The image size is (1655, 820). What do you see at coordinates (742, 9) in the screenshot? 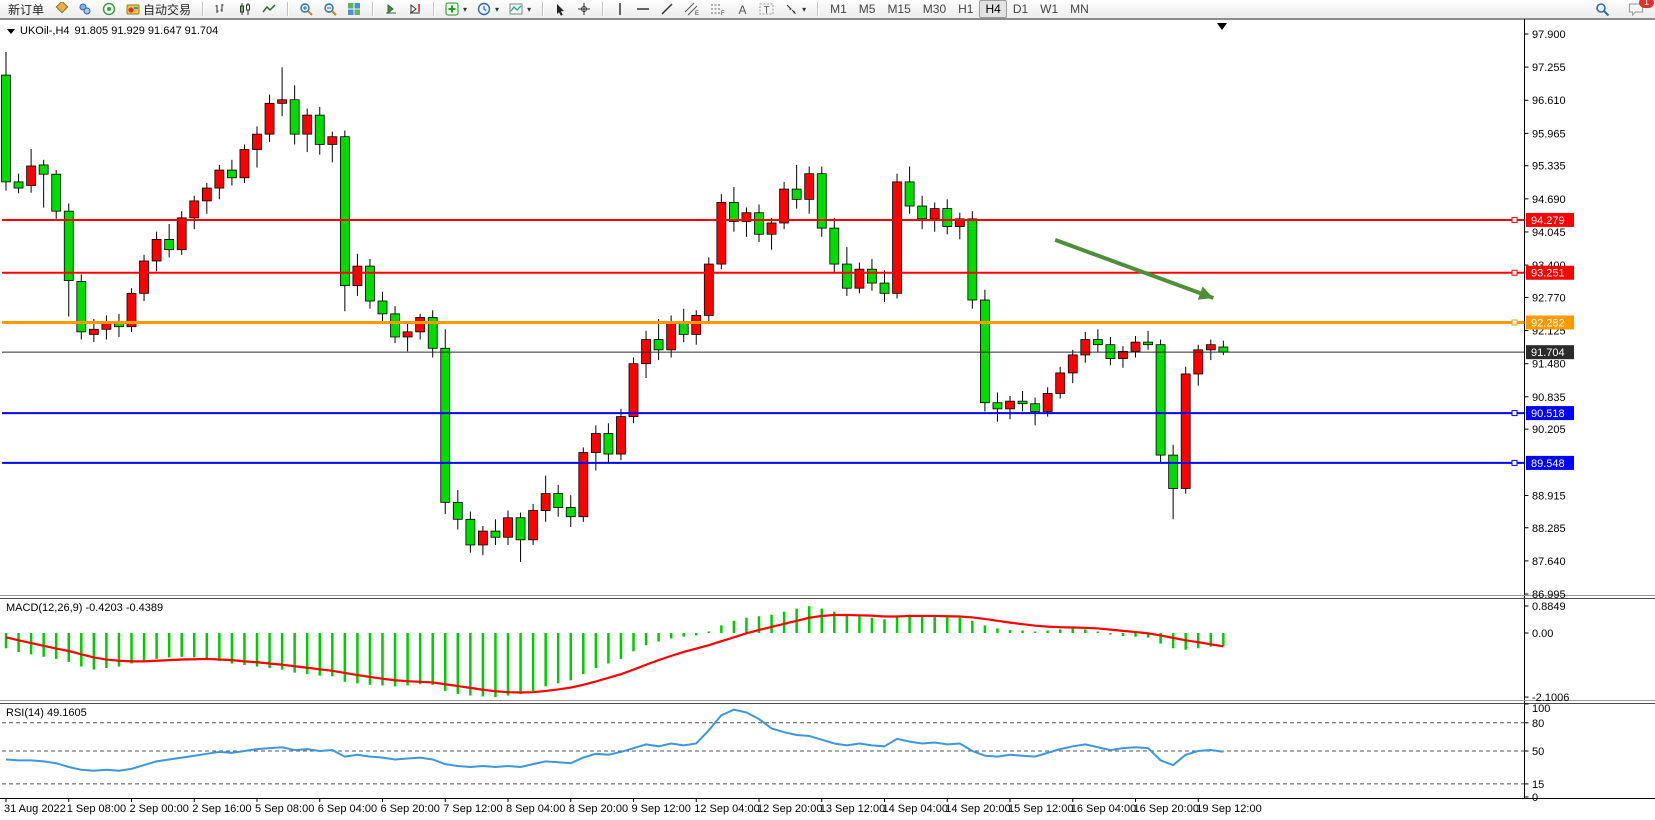
I see `text-tool: A` at bounding box center [742, 9].